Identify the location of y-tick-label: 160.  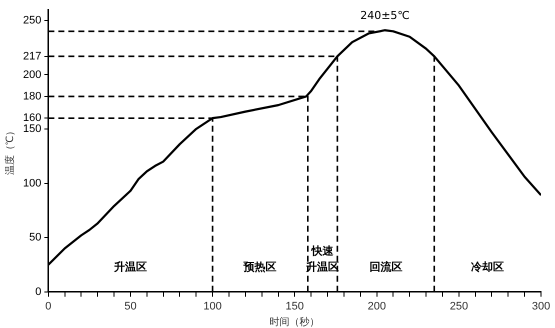
(32, 118).